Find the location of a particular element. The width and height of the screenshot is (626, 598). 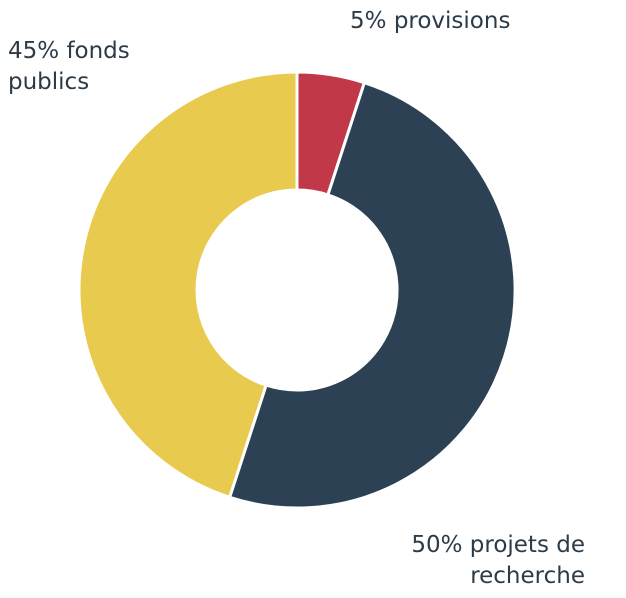

value-label: 5% is located at coordinates (368, 21).